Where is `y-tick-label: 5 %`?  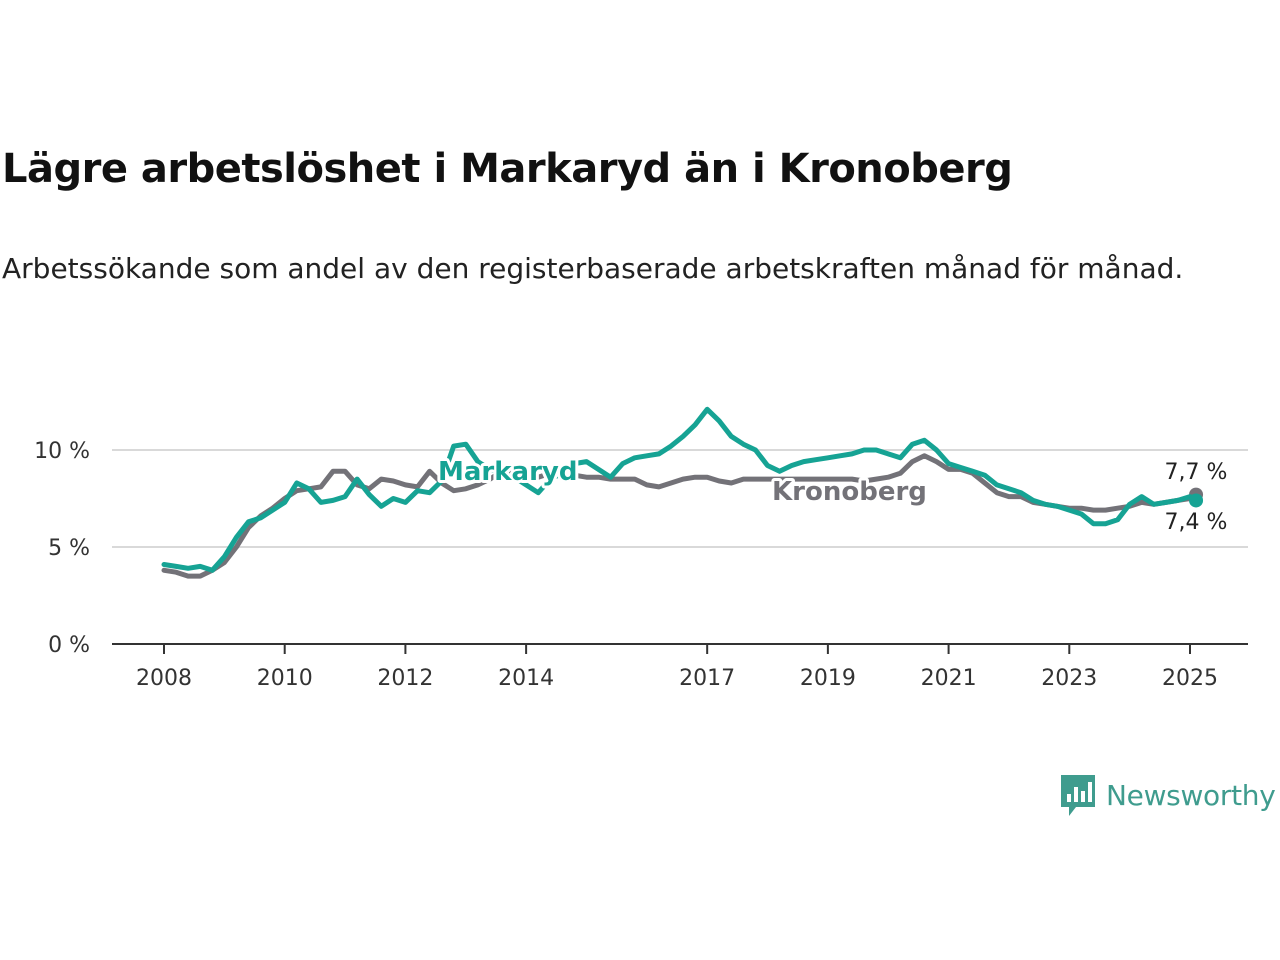 y-tick-label: 5 % is located at coordinates (69, 548).